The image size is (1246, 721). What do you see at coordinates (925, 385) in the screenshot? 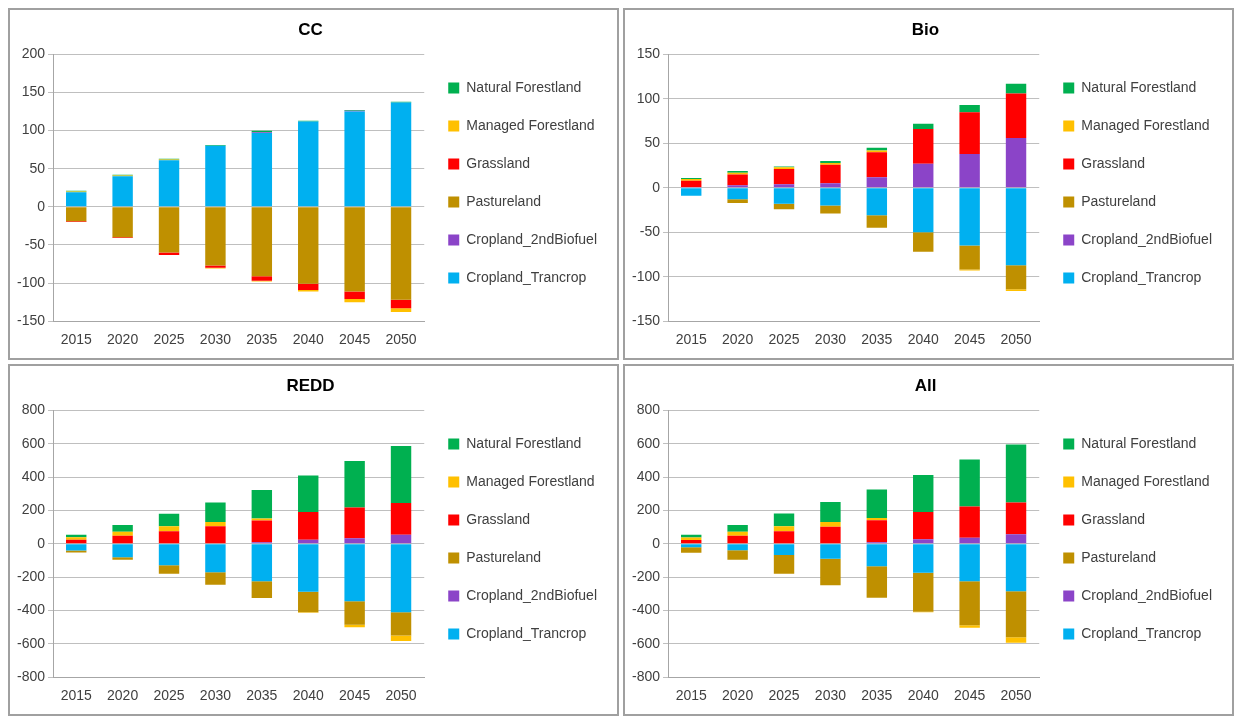
I see `chart-title: All` at bounding box center [925, 385].